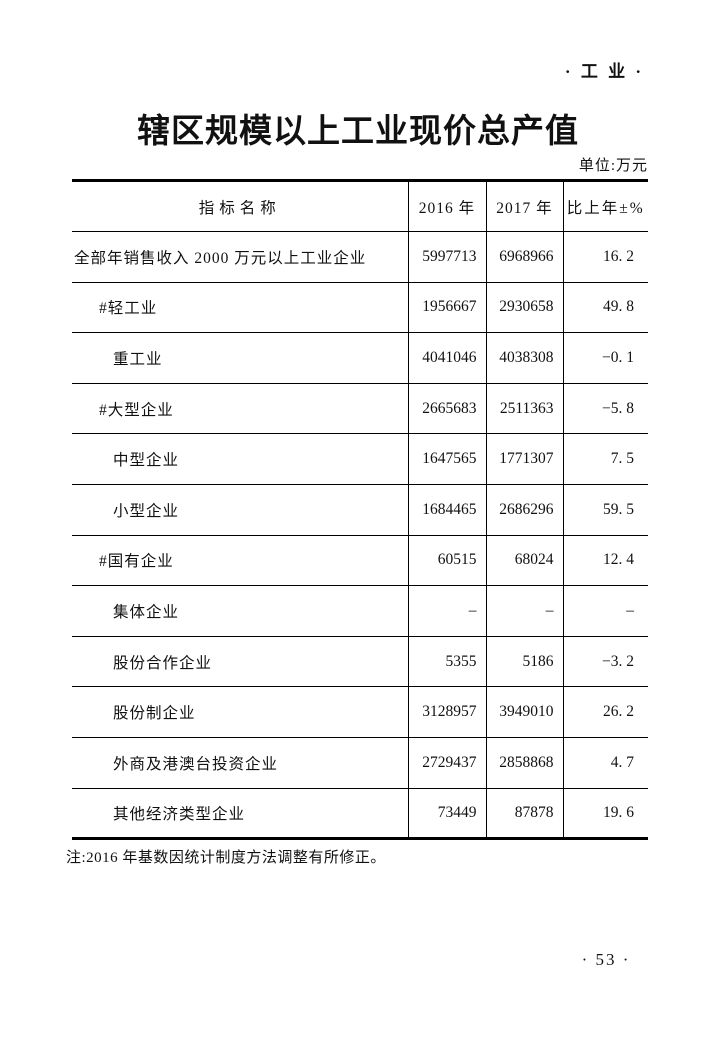  What do you see at coordinates (613, 166) in the screenshot?
I see `unit-label: 单位:万元` at bounding box center [613, 166].